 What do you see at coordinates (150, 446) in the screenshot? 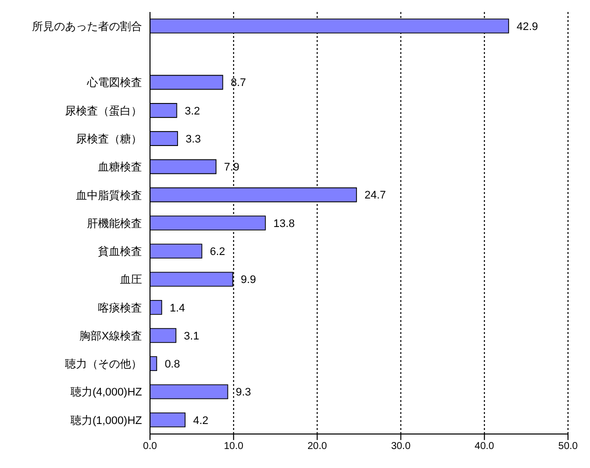
I see `x-tick-label: 0.0` at bounding box center [150, 446].